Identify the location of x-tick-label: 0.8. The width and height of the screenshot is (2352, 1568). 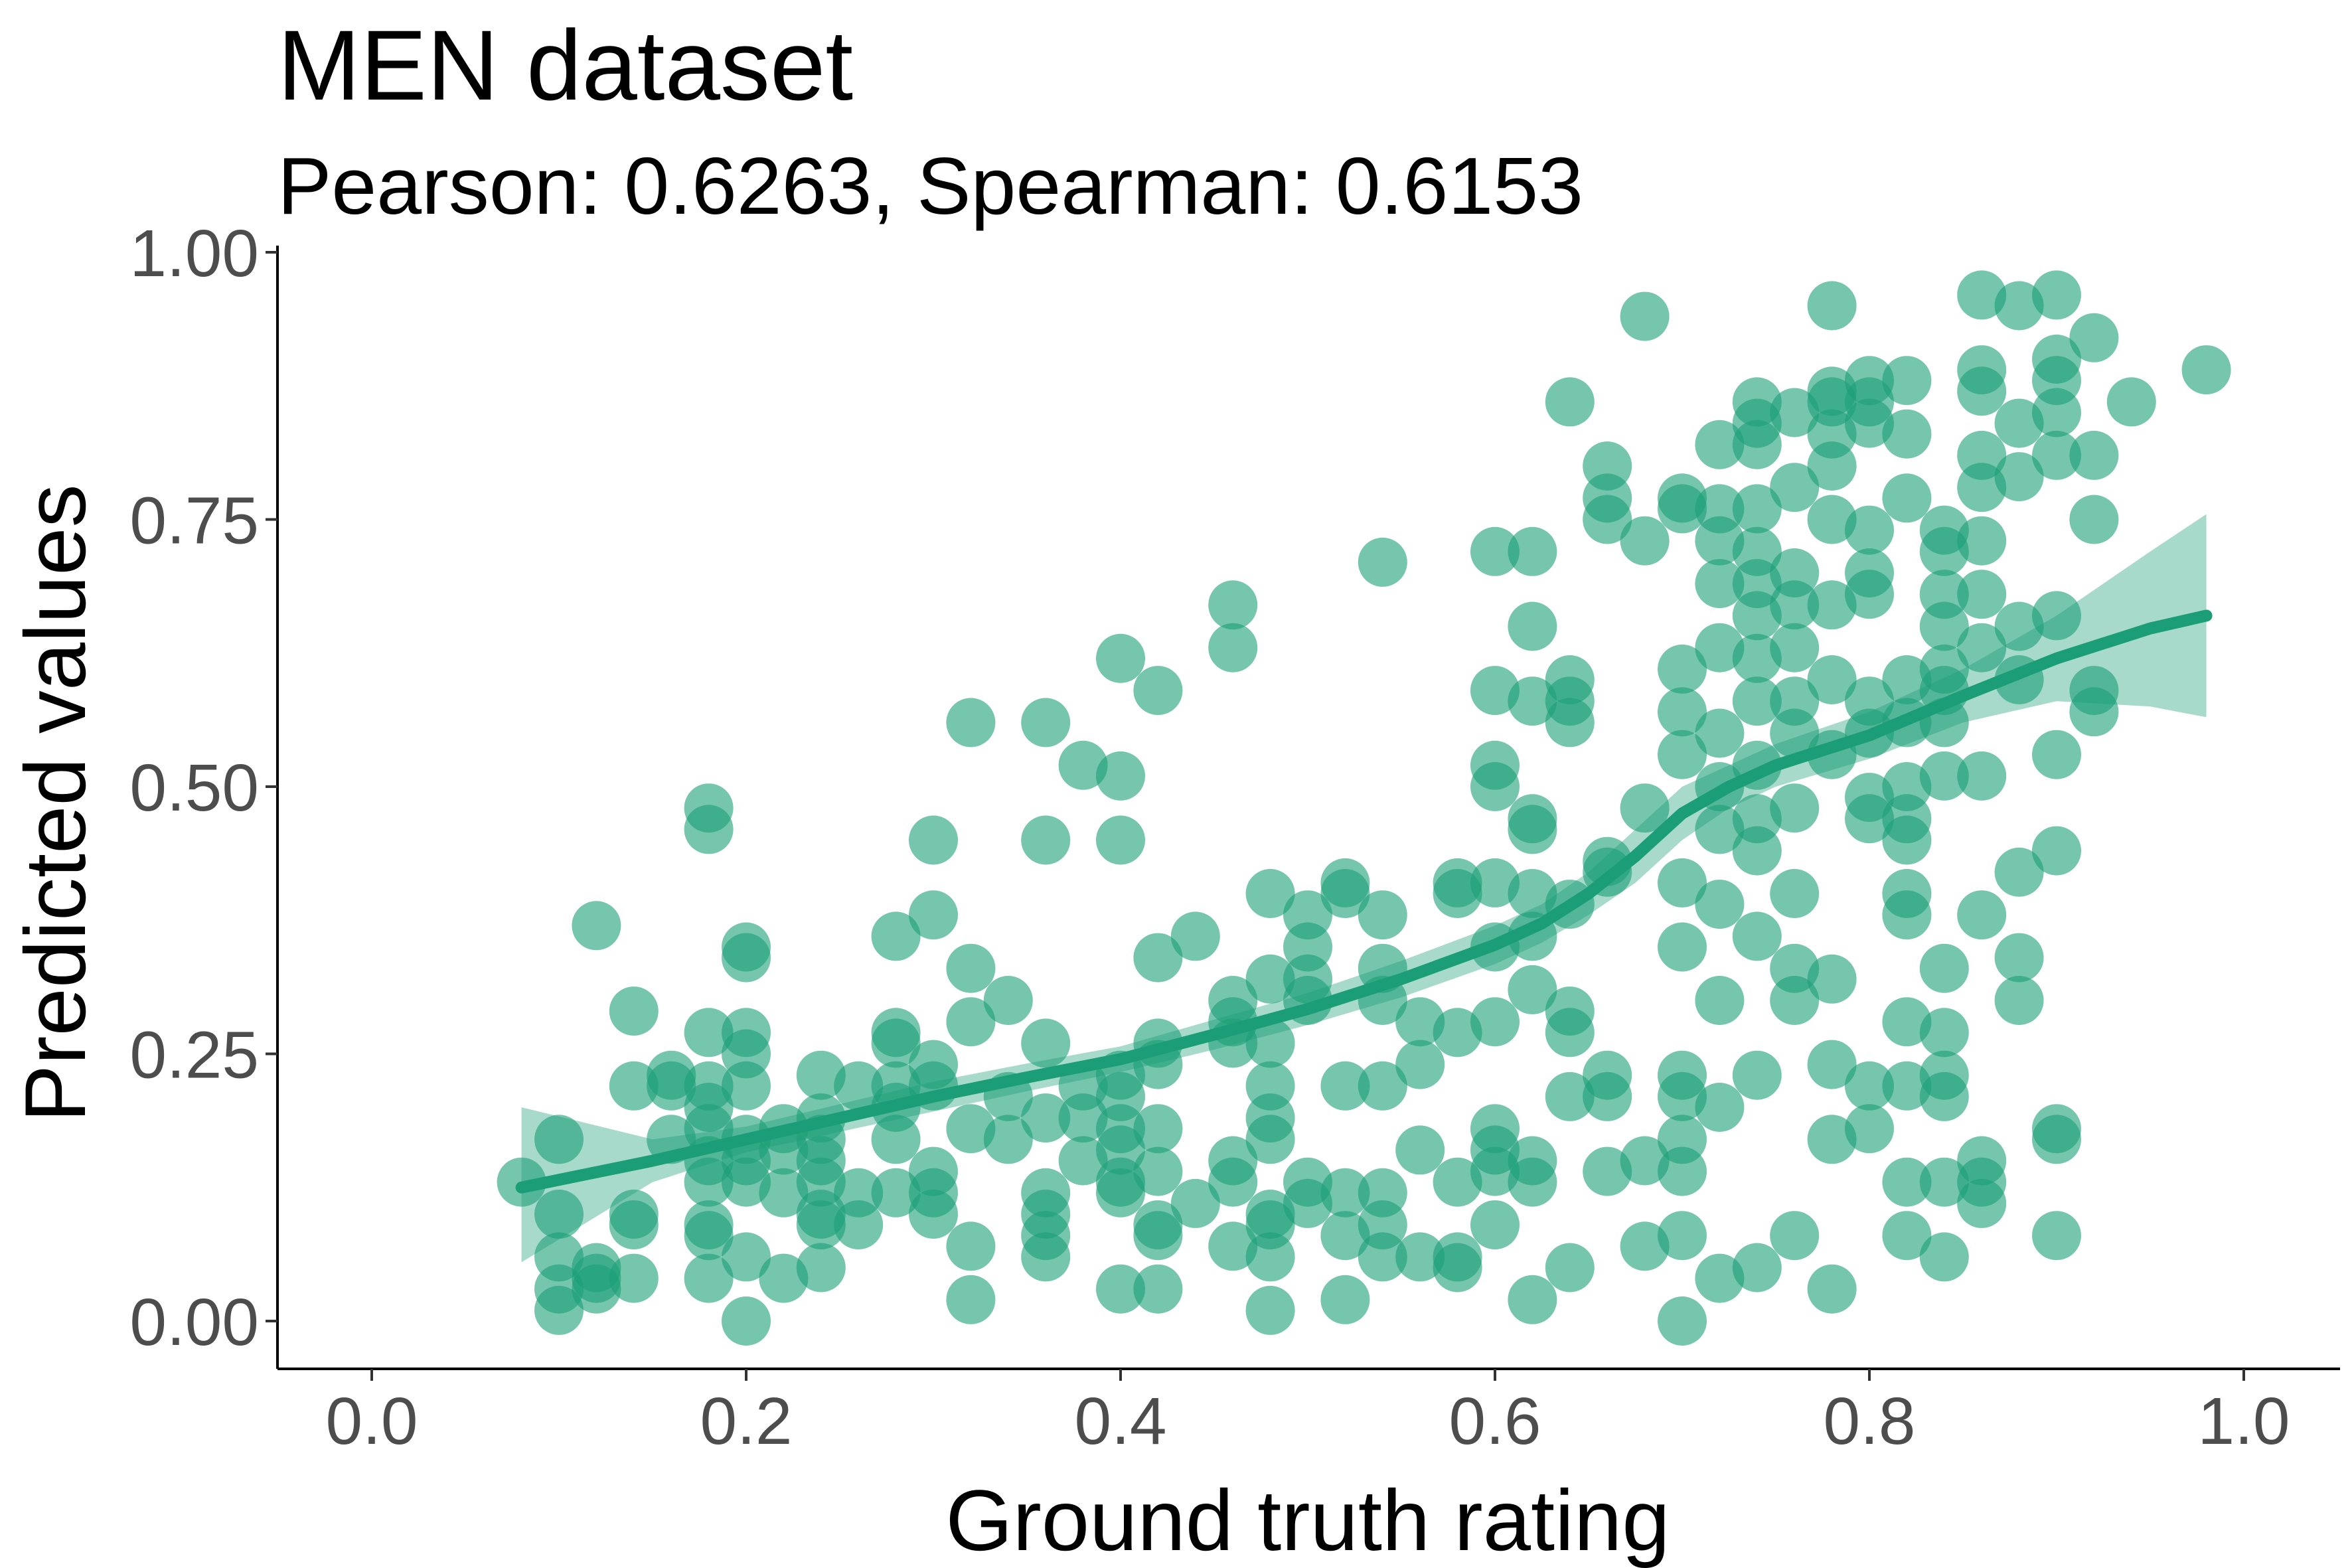
(1869, 1421).